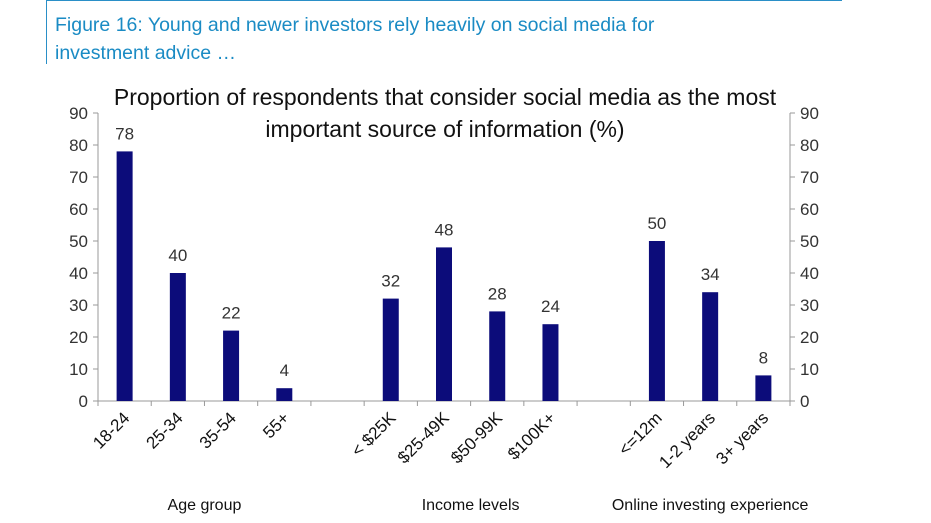  What do you see at coordinates (497, 293) in the screenshot?
I see `data-label: 28` at bounding box center [497, 293].